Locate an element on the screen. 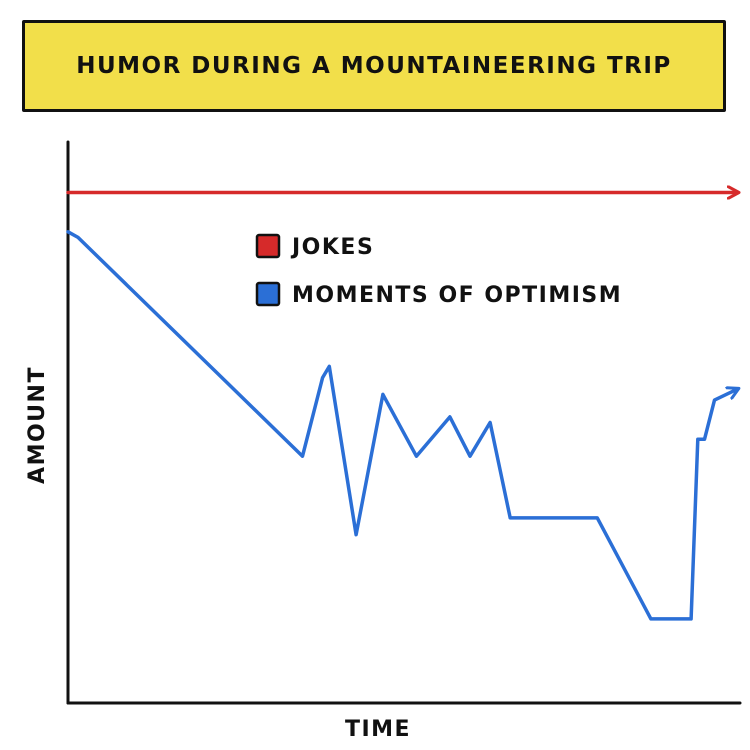 Image resolution: width=750 pixels, height=750 pixels. chart-title: HUMOR DURING A MOUNTAINEERING TRIP is located at coordinates (374, 66).